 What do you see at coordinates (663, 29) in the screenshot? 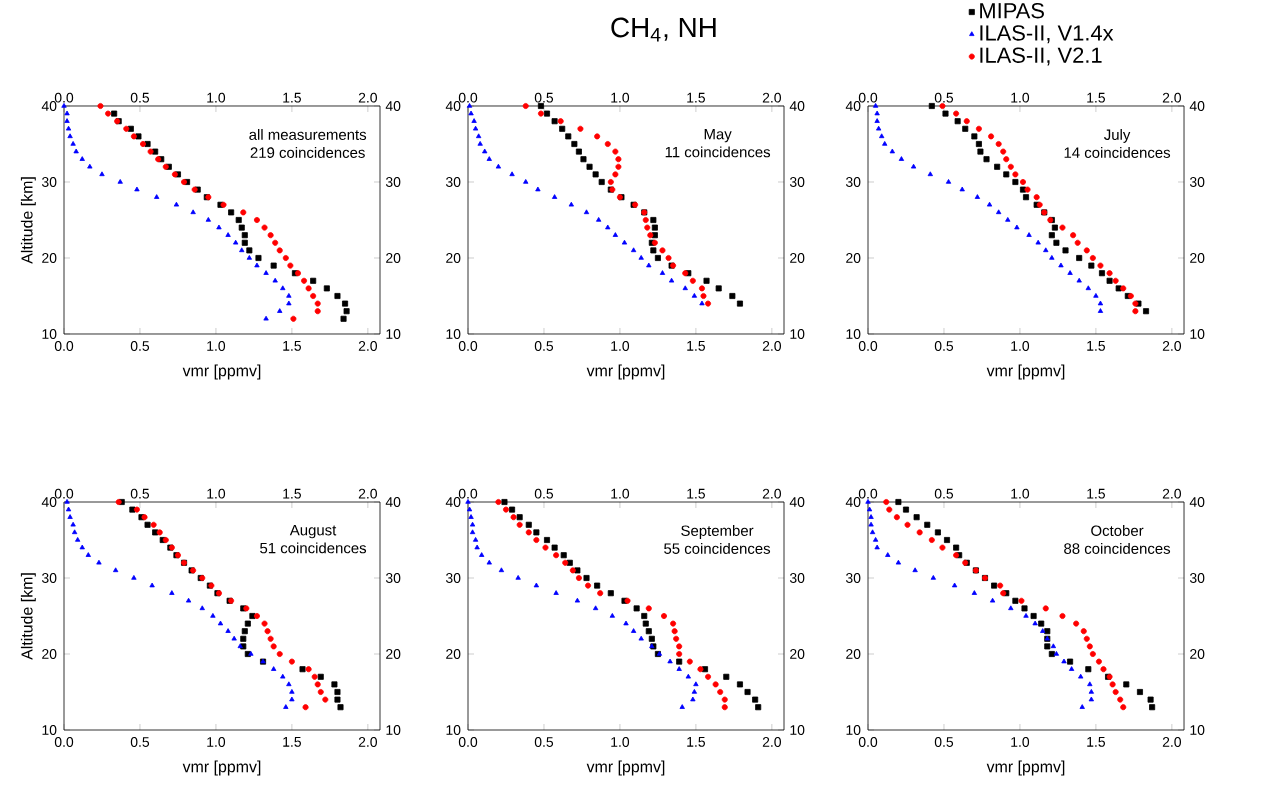
I see `chart-title: CH$_{4}$, NH` at bounding box center [663, 29].